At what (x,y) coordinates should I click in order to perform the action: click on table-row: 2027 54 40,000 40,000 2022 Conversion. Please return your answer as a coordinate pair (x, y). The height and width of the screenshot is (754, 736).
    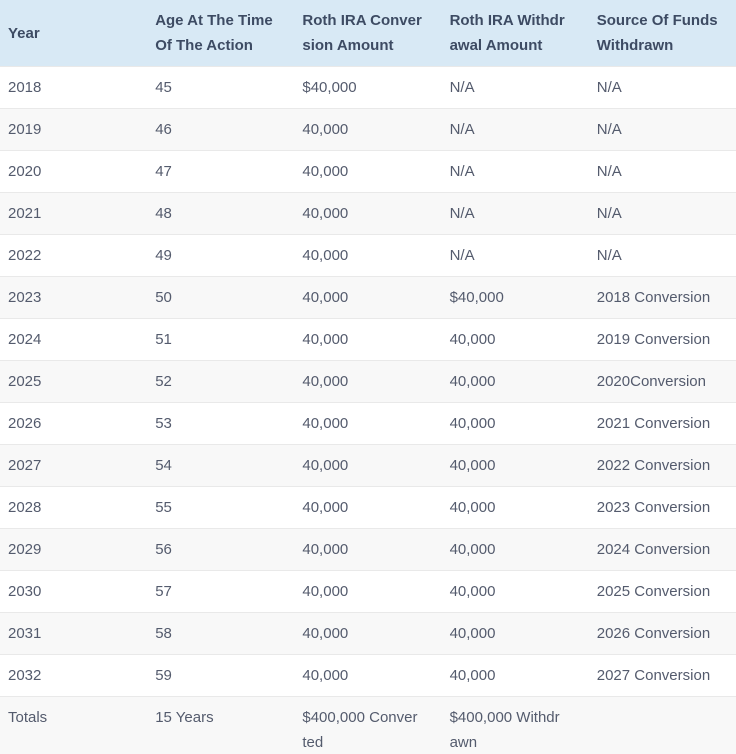
    Looking at the image, I should click on (368, 465).